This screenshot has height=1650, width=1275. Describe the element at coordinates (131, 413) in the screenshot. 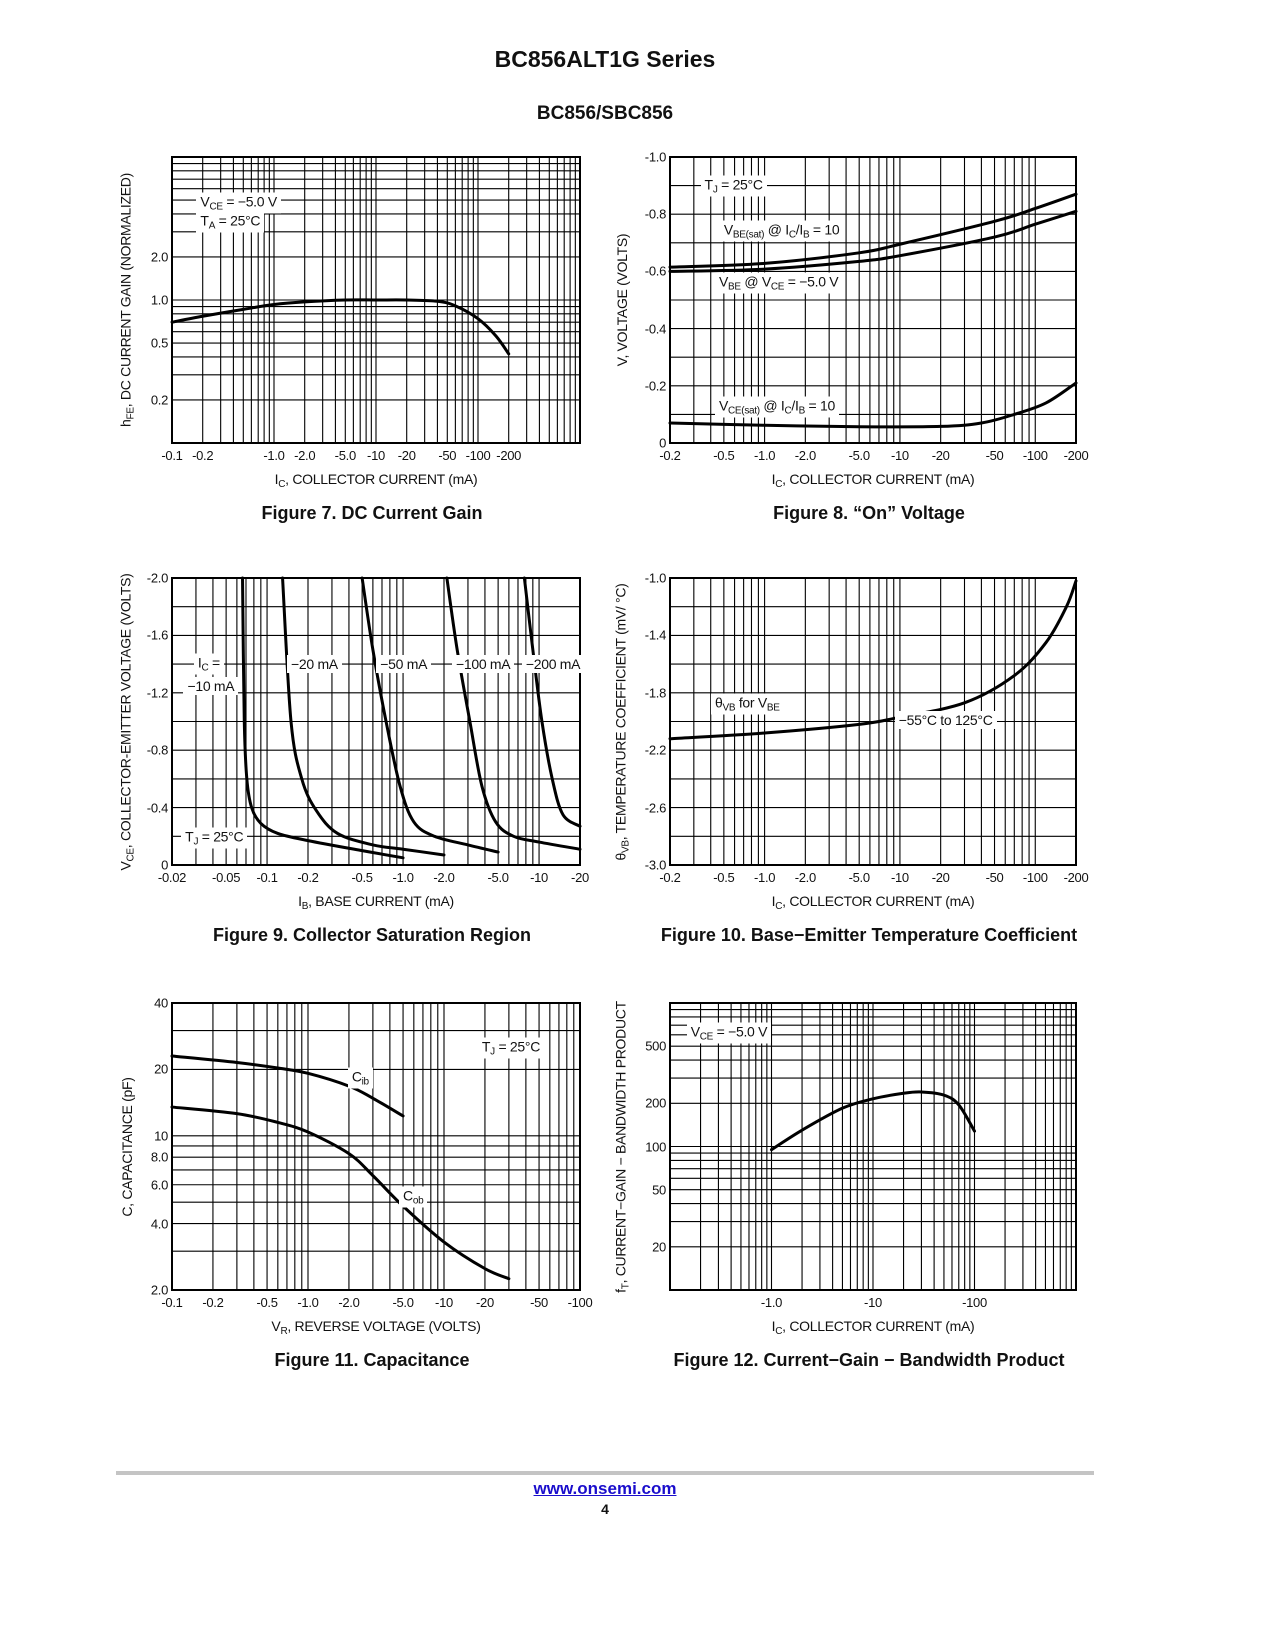

I see `subscript-text: FE` at that location.